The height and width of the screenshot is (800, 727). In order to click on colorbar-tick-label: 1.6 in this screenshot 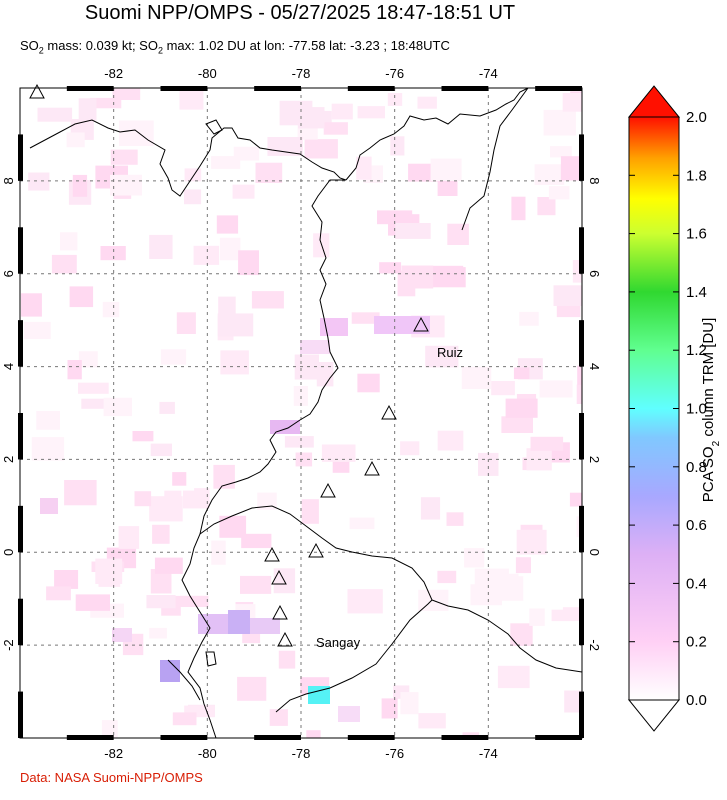, I will do `click(696, 234)`.